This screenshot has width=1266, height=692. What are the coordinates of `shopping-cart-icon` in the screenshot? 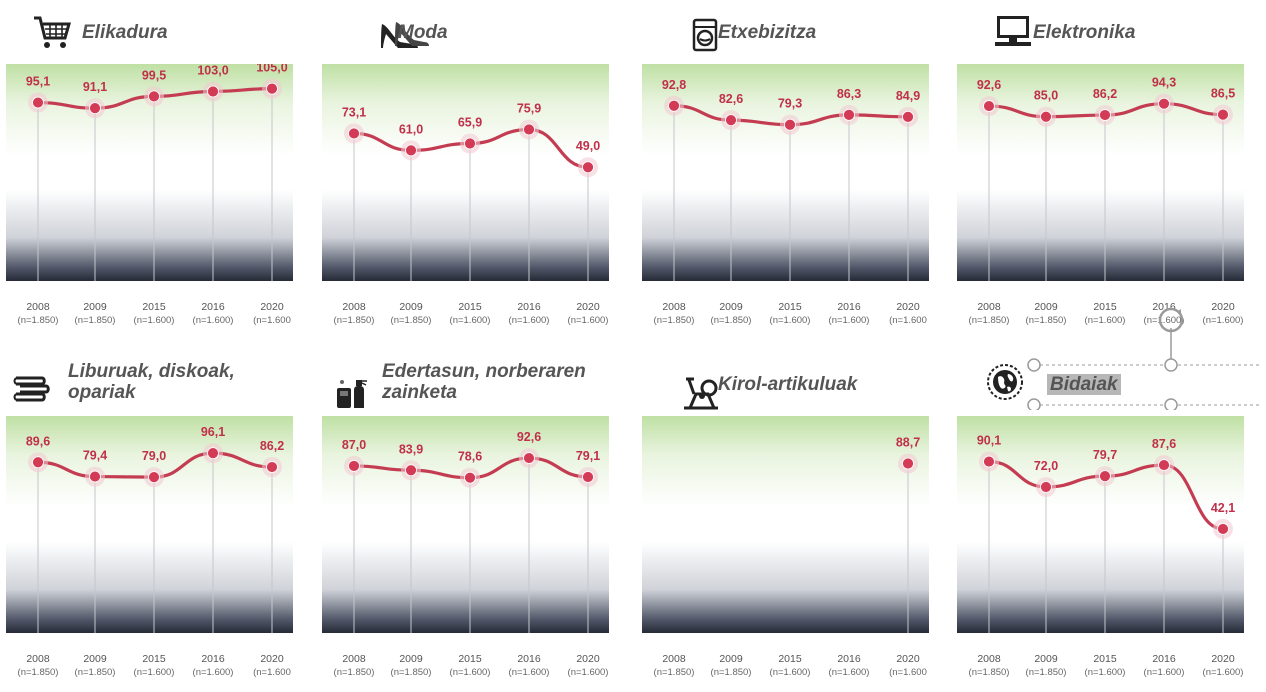 It's located at (52, 34).